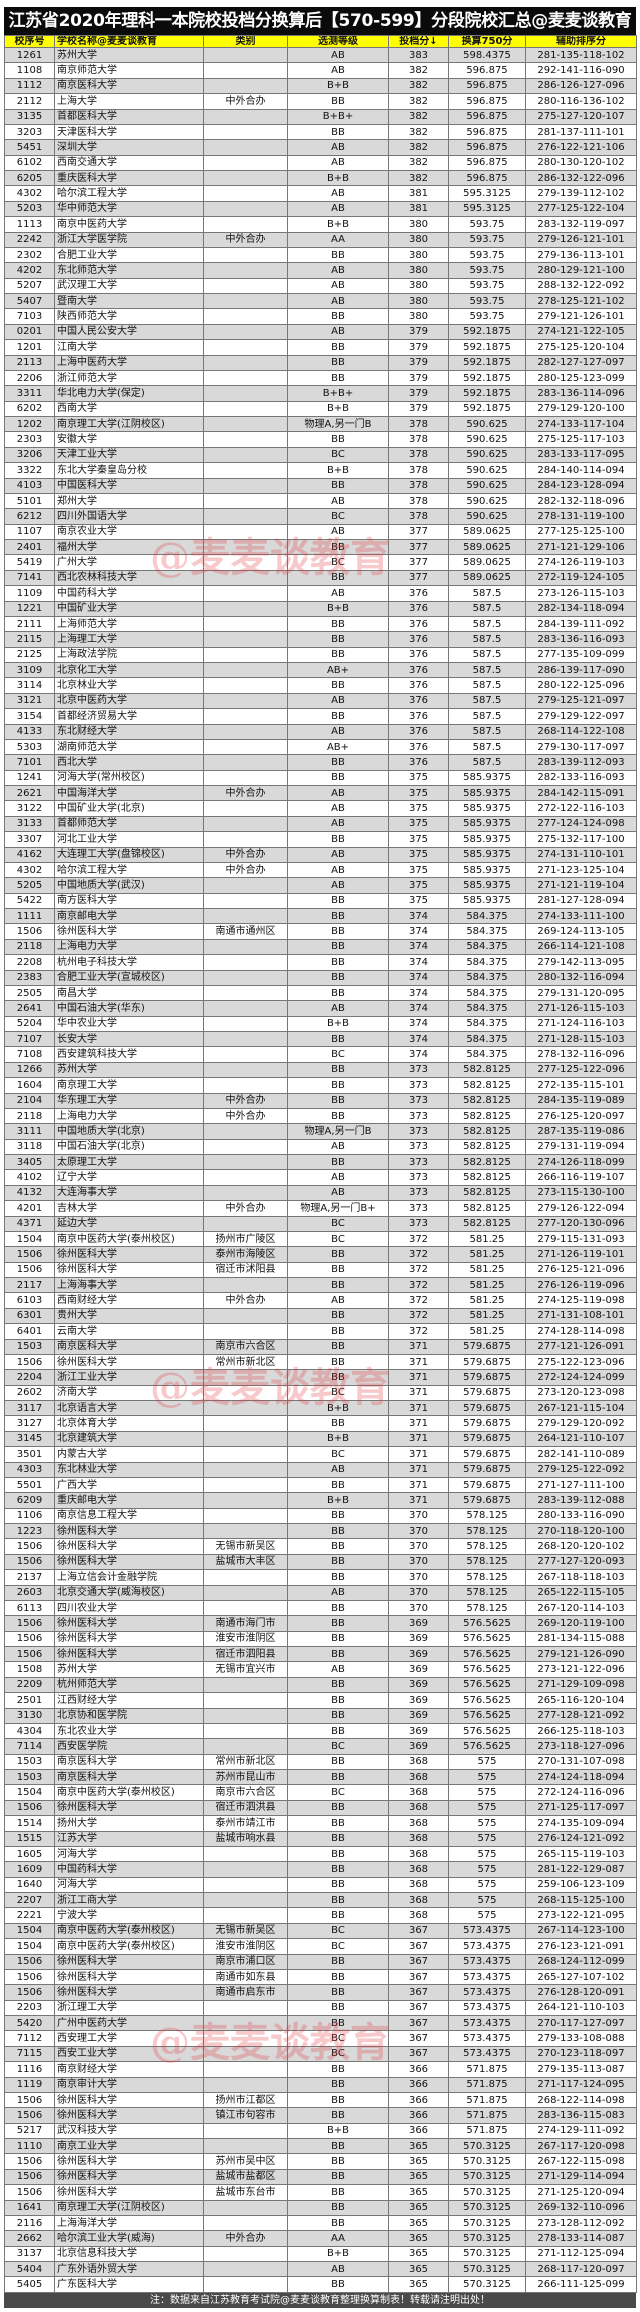 The height and width of the screenshot is (2312, 640). What do you see at coordinates (581, 947) in the screenshot?
I see `cell-rank-score: 266-114-121-108` at bounding box center [581, 947].